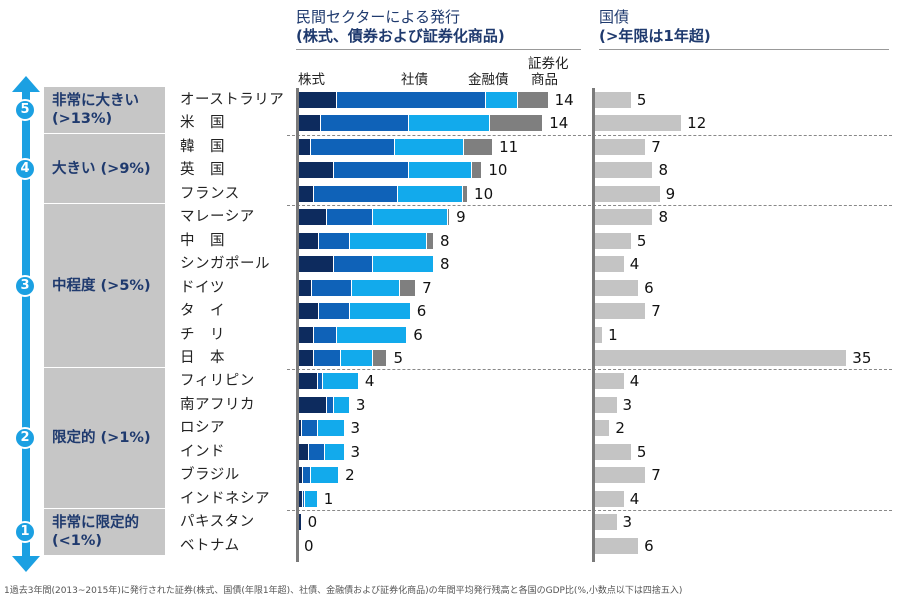 This screenshot has width=900, height=598. Describe the element at coordinates (634, 498) in the screenshot. I see `government-value-label: 4` at that location.